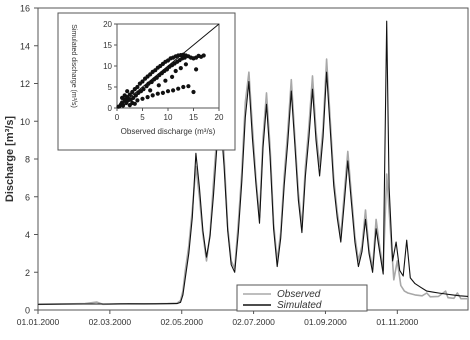  I want to click on legend: Observed Simulated, so click(302, 298).